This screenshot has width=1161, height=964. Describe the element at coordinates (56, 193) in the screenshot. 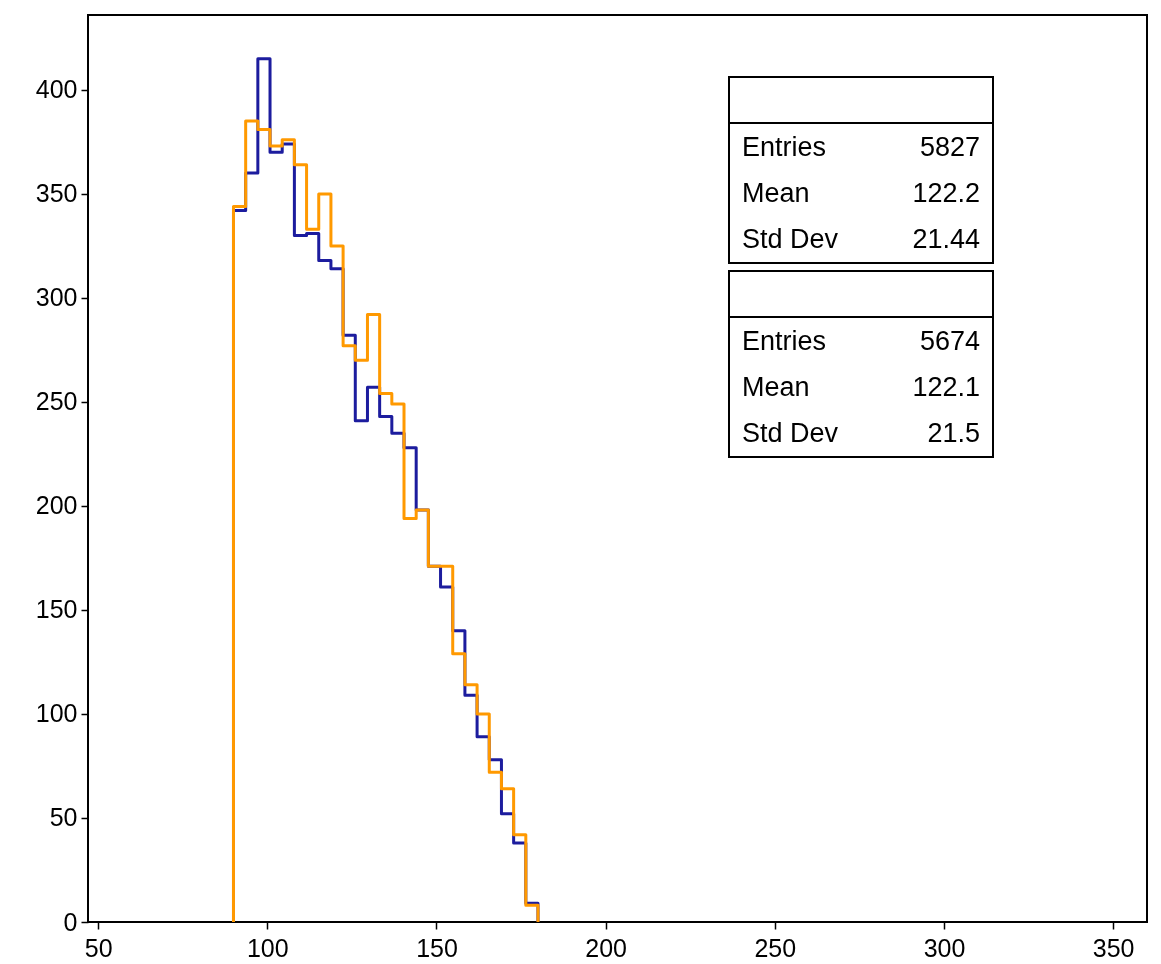

I see `y-tick-label: 350` at that location.